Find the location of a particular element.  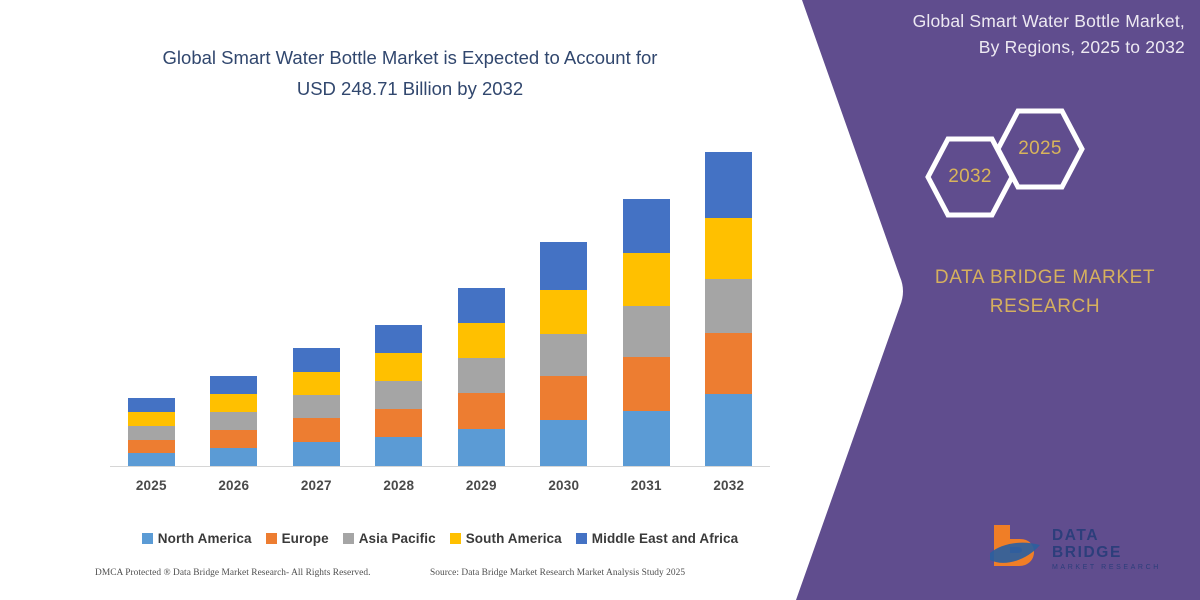

bar-segment-2032-europe is located at coordinates (729, 363).